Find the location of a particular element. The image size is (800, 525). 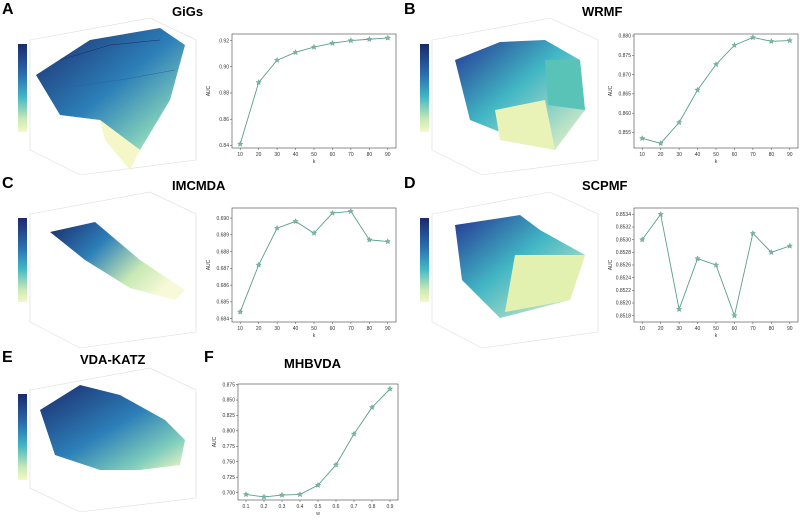

colorbar-c is located at coordinates (22, 260).